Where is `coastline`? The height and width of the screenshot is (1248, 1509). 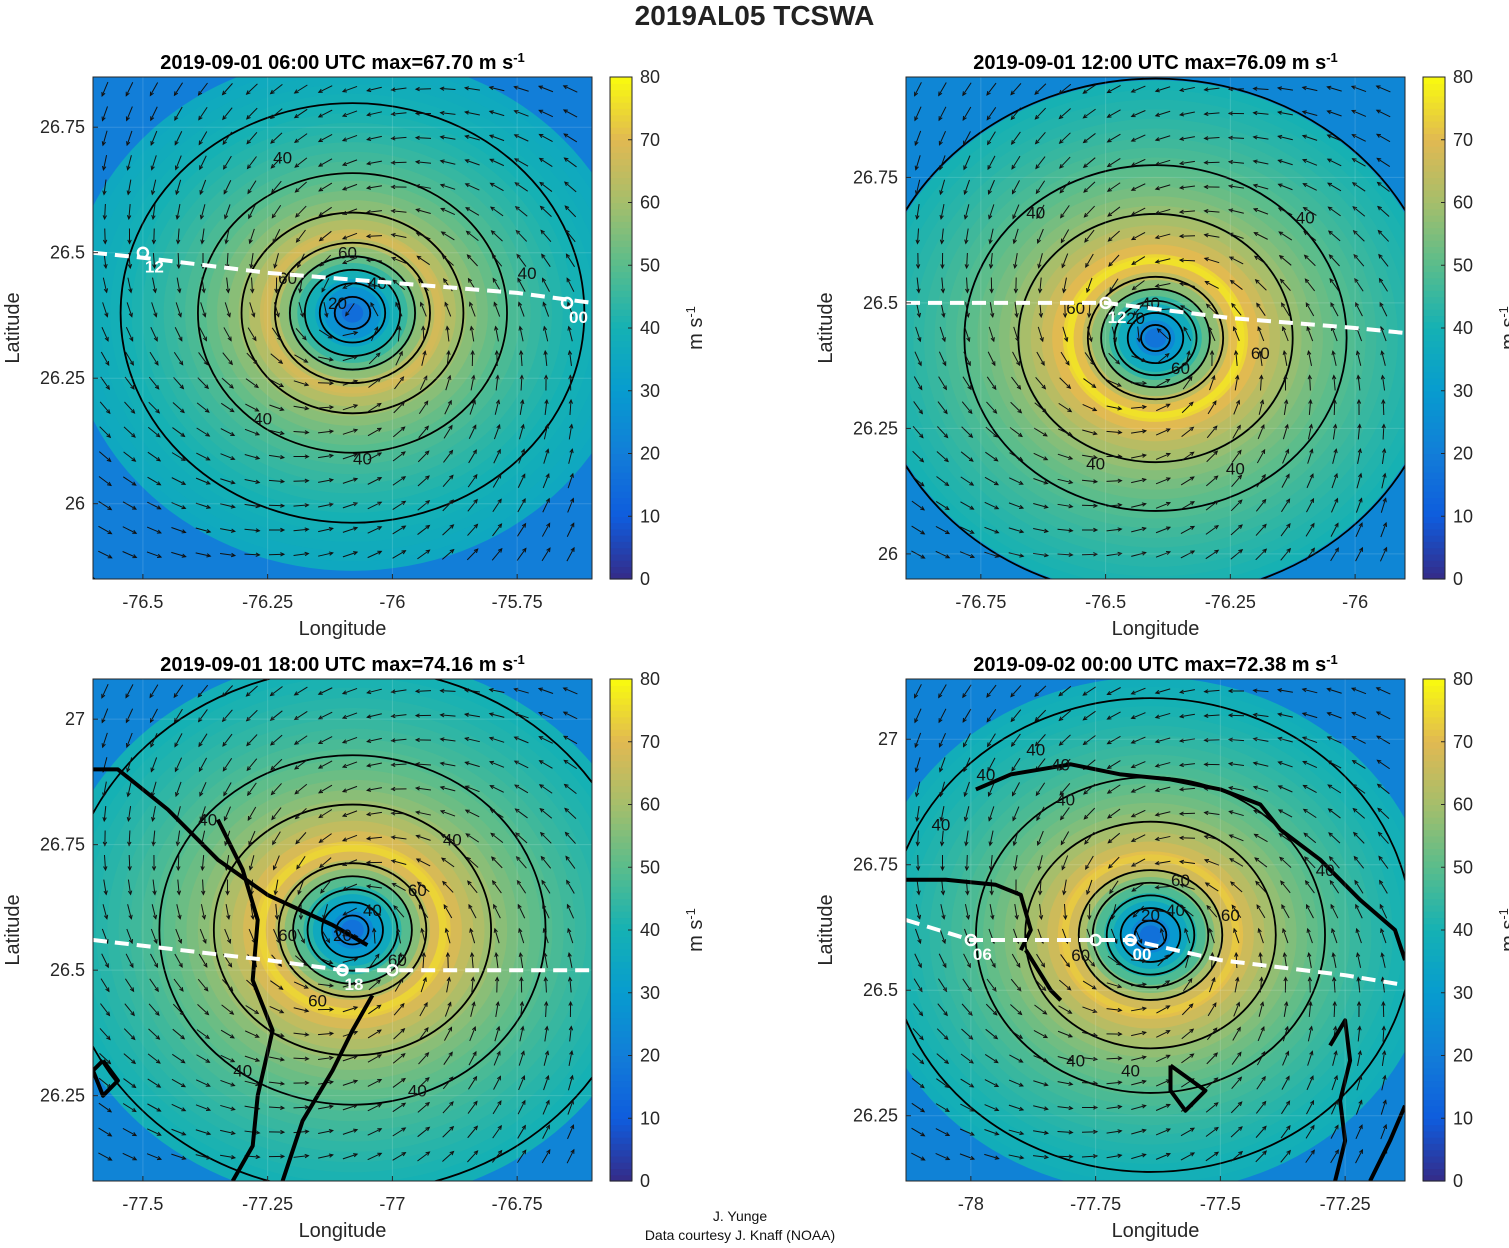 coastline is located at coordinates (1190, 861).